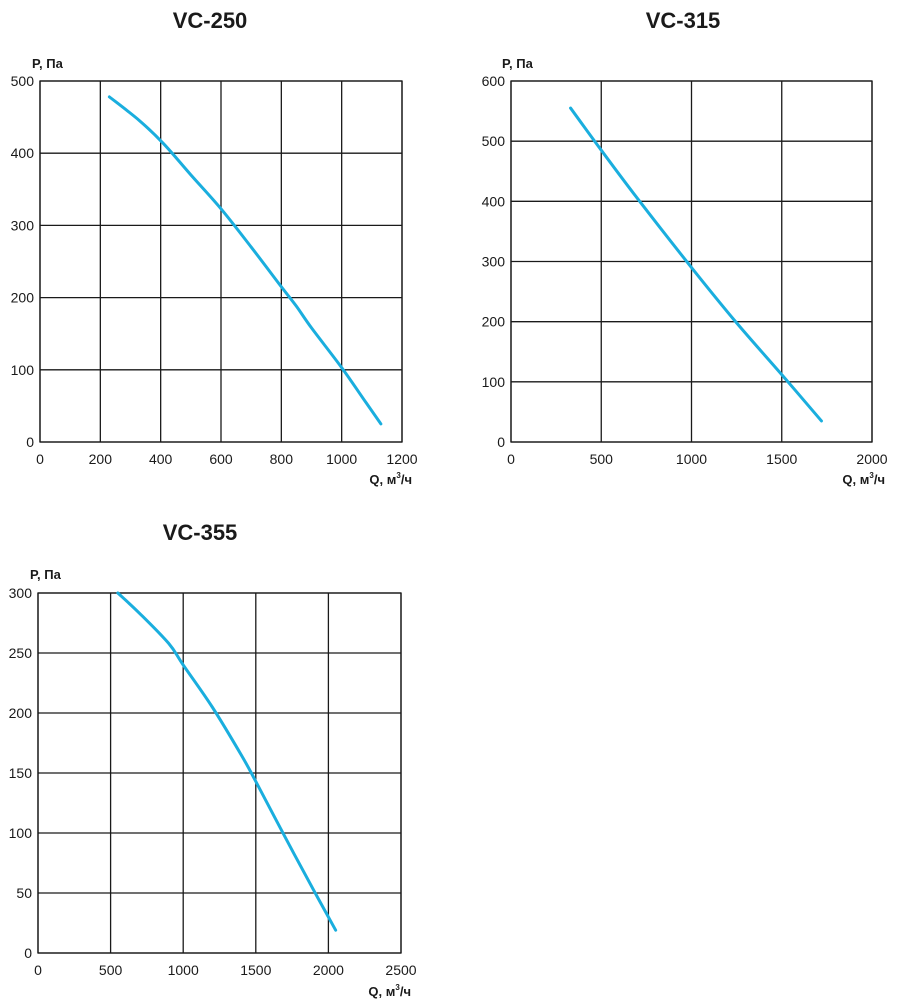 The height and width of the screenshot is (1008, 900). I want to click on x-tick-label: 800, so click(282, 459).